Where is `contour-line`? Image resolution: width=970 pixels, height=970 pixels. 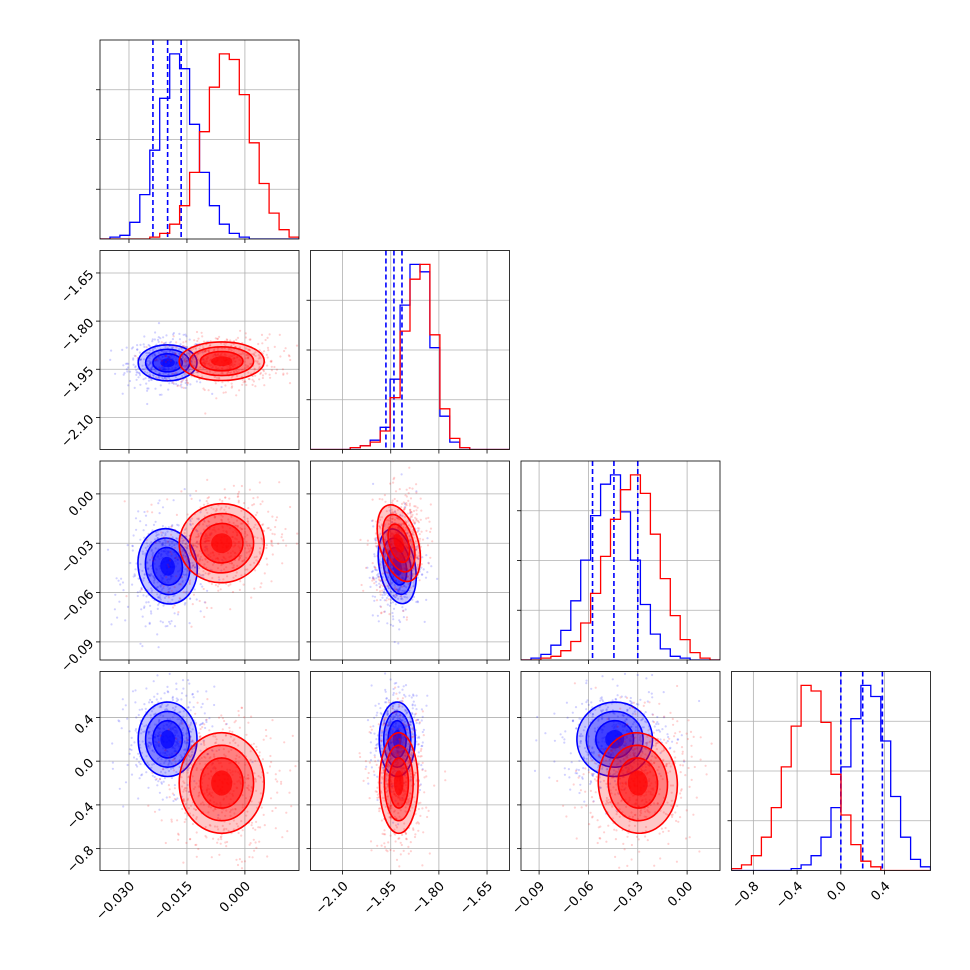
contour-line is located at coordinates (221, 783).